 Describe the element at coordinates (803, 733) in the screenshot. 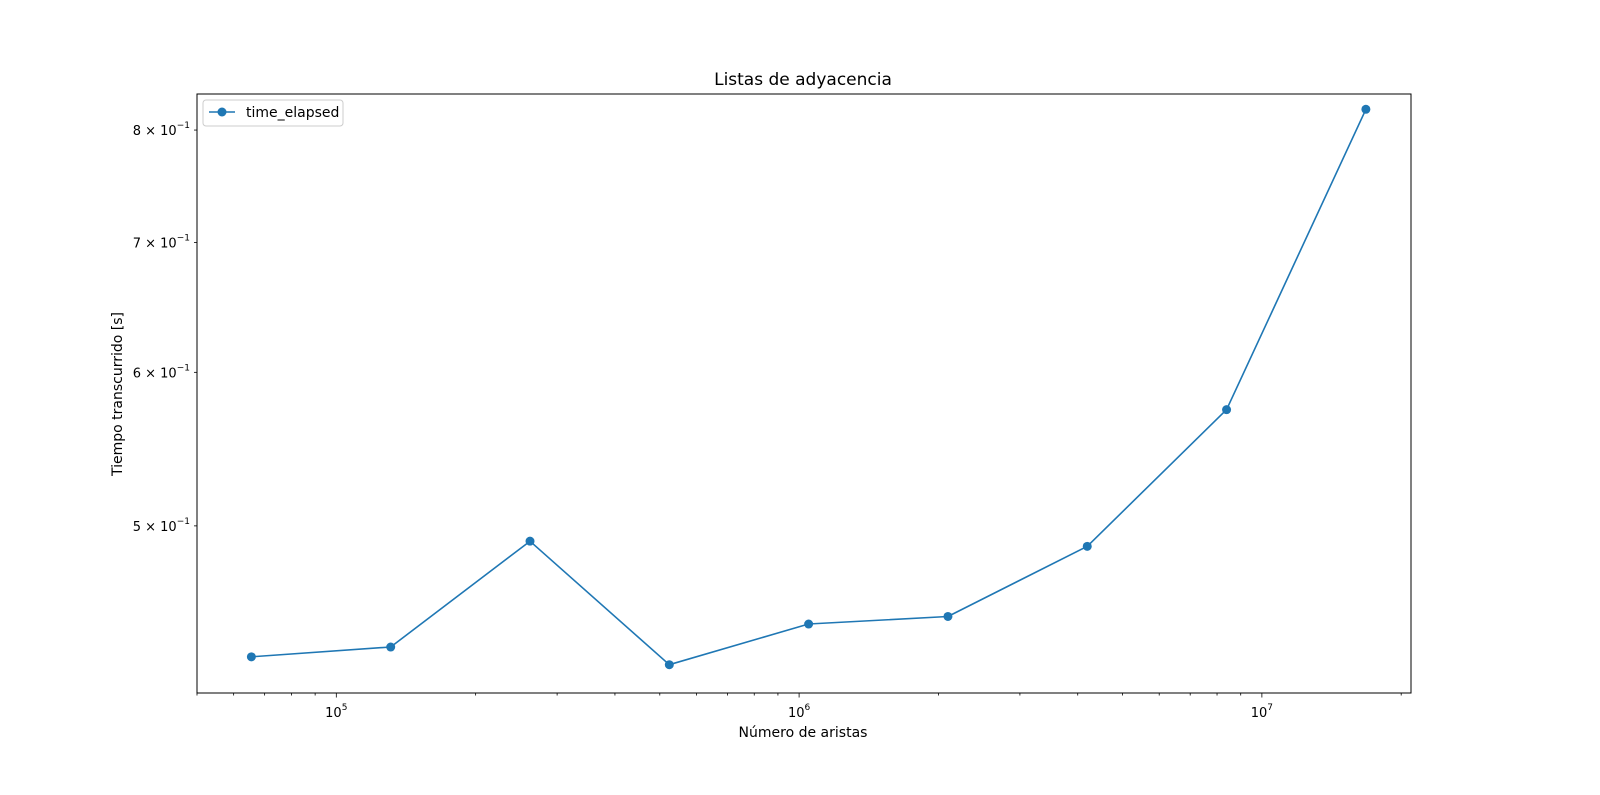

I see `x-axis-label: Número de aristas` at that location.